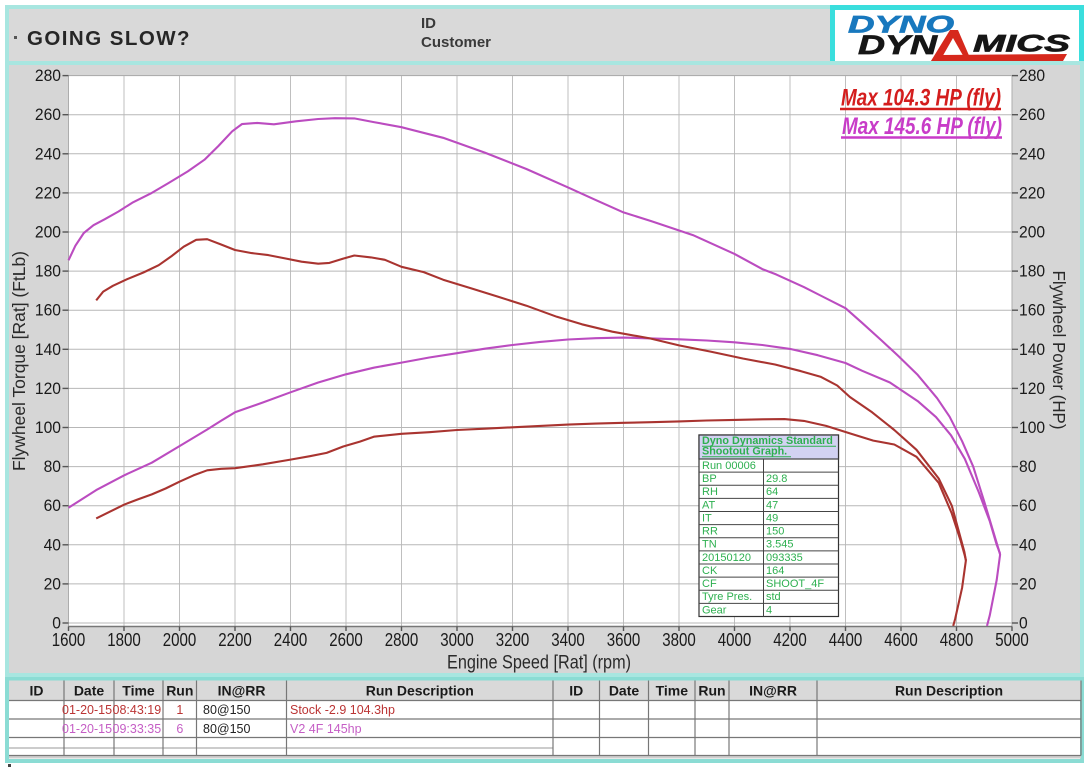 The height and width of the screenshot is (769, 1089). What do you see at coordinates (124, 640) in the screenshot?
I see `svg-text: 1800` at bounding box center [124, 640].